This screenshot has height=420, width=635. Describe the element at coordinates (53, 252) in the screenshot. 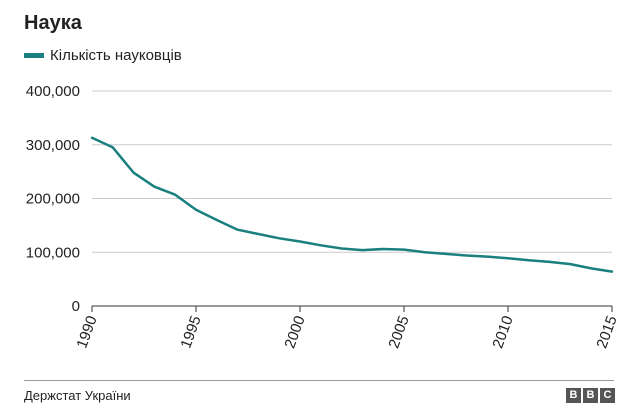

I see `y-tick-label: 100,000` at that location.